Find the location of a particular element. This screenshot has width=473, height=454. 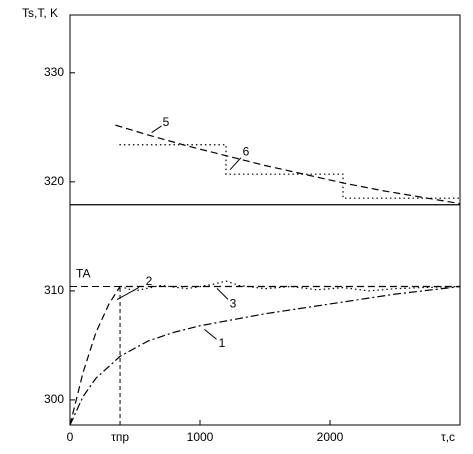

series-label: 5 is located at coordinates (166, 122).